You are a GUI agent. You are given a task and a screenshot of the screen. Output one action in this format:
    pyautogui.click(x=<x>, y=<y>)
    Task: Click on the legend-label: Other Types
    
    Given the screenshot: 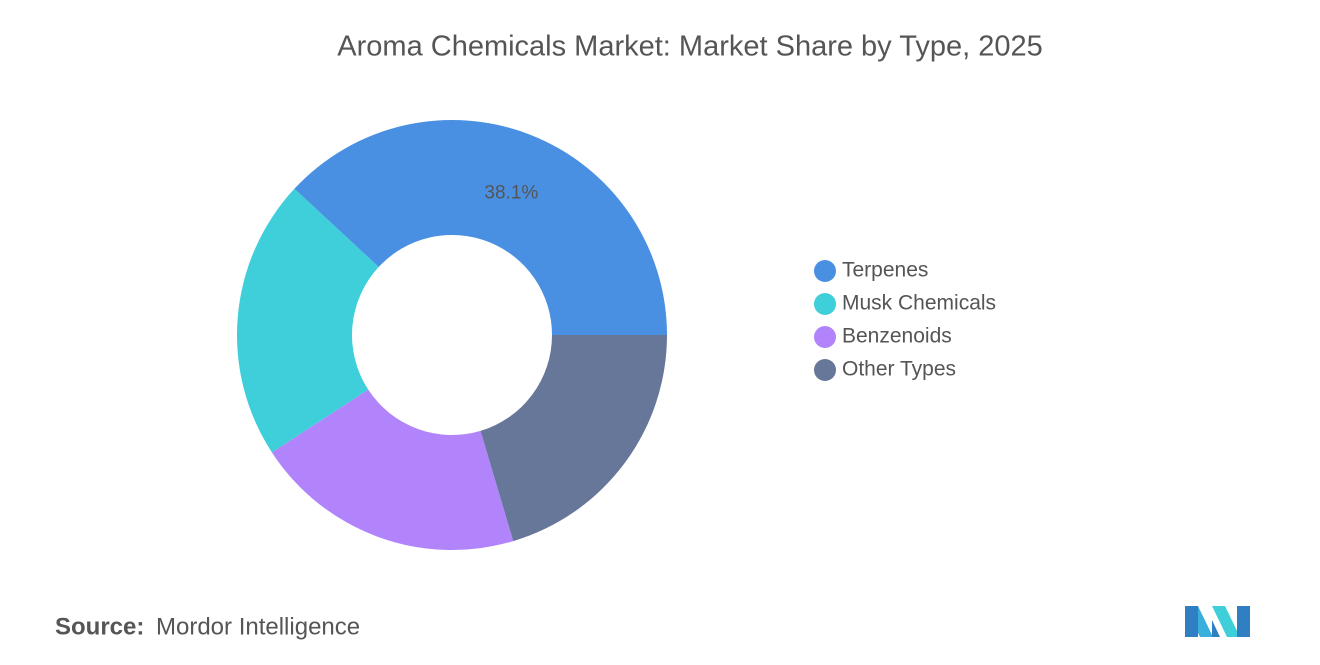 What is the action you would take?
    pyautogui.click(x=899, y=369)
    